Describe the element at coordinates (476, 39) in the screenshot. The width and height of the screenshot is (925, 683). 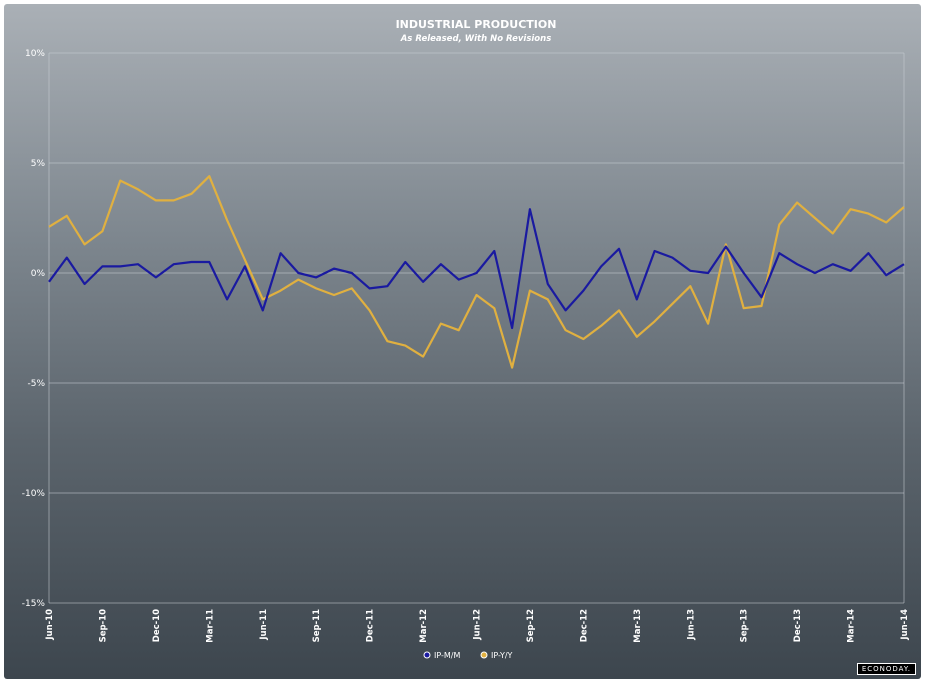
I see `chart-subtitle: As Released, With No Revisions` at that location.